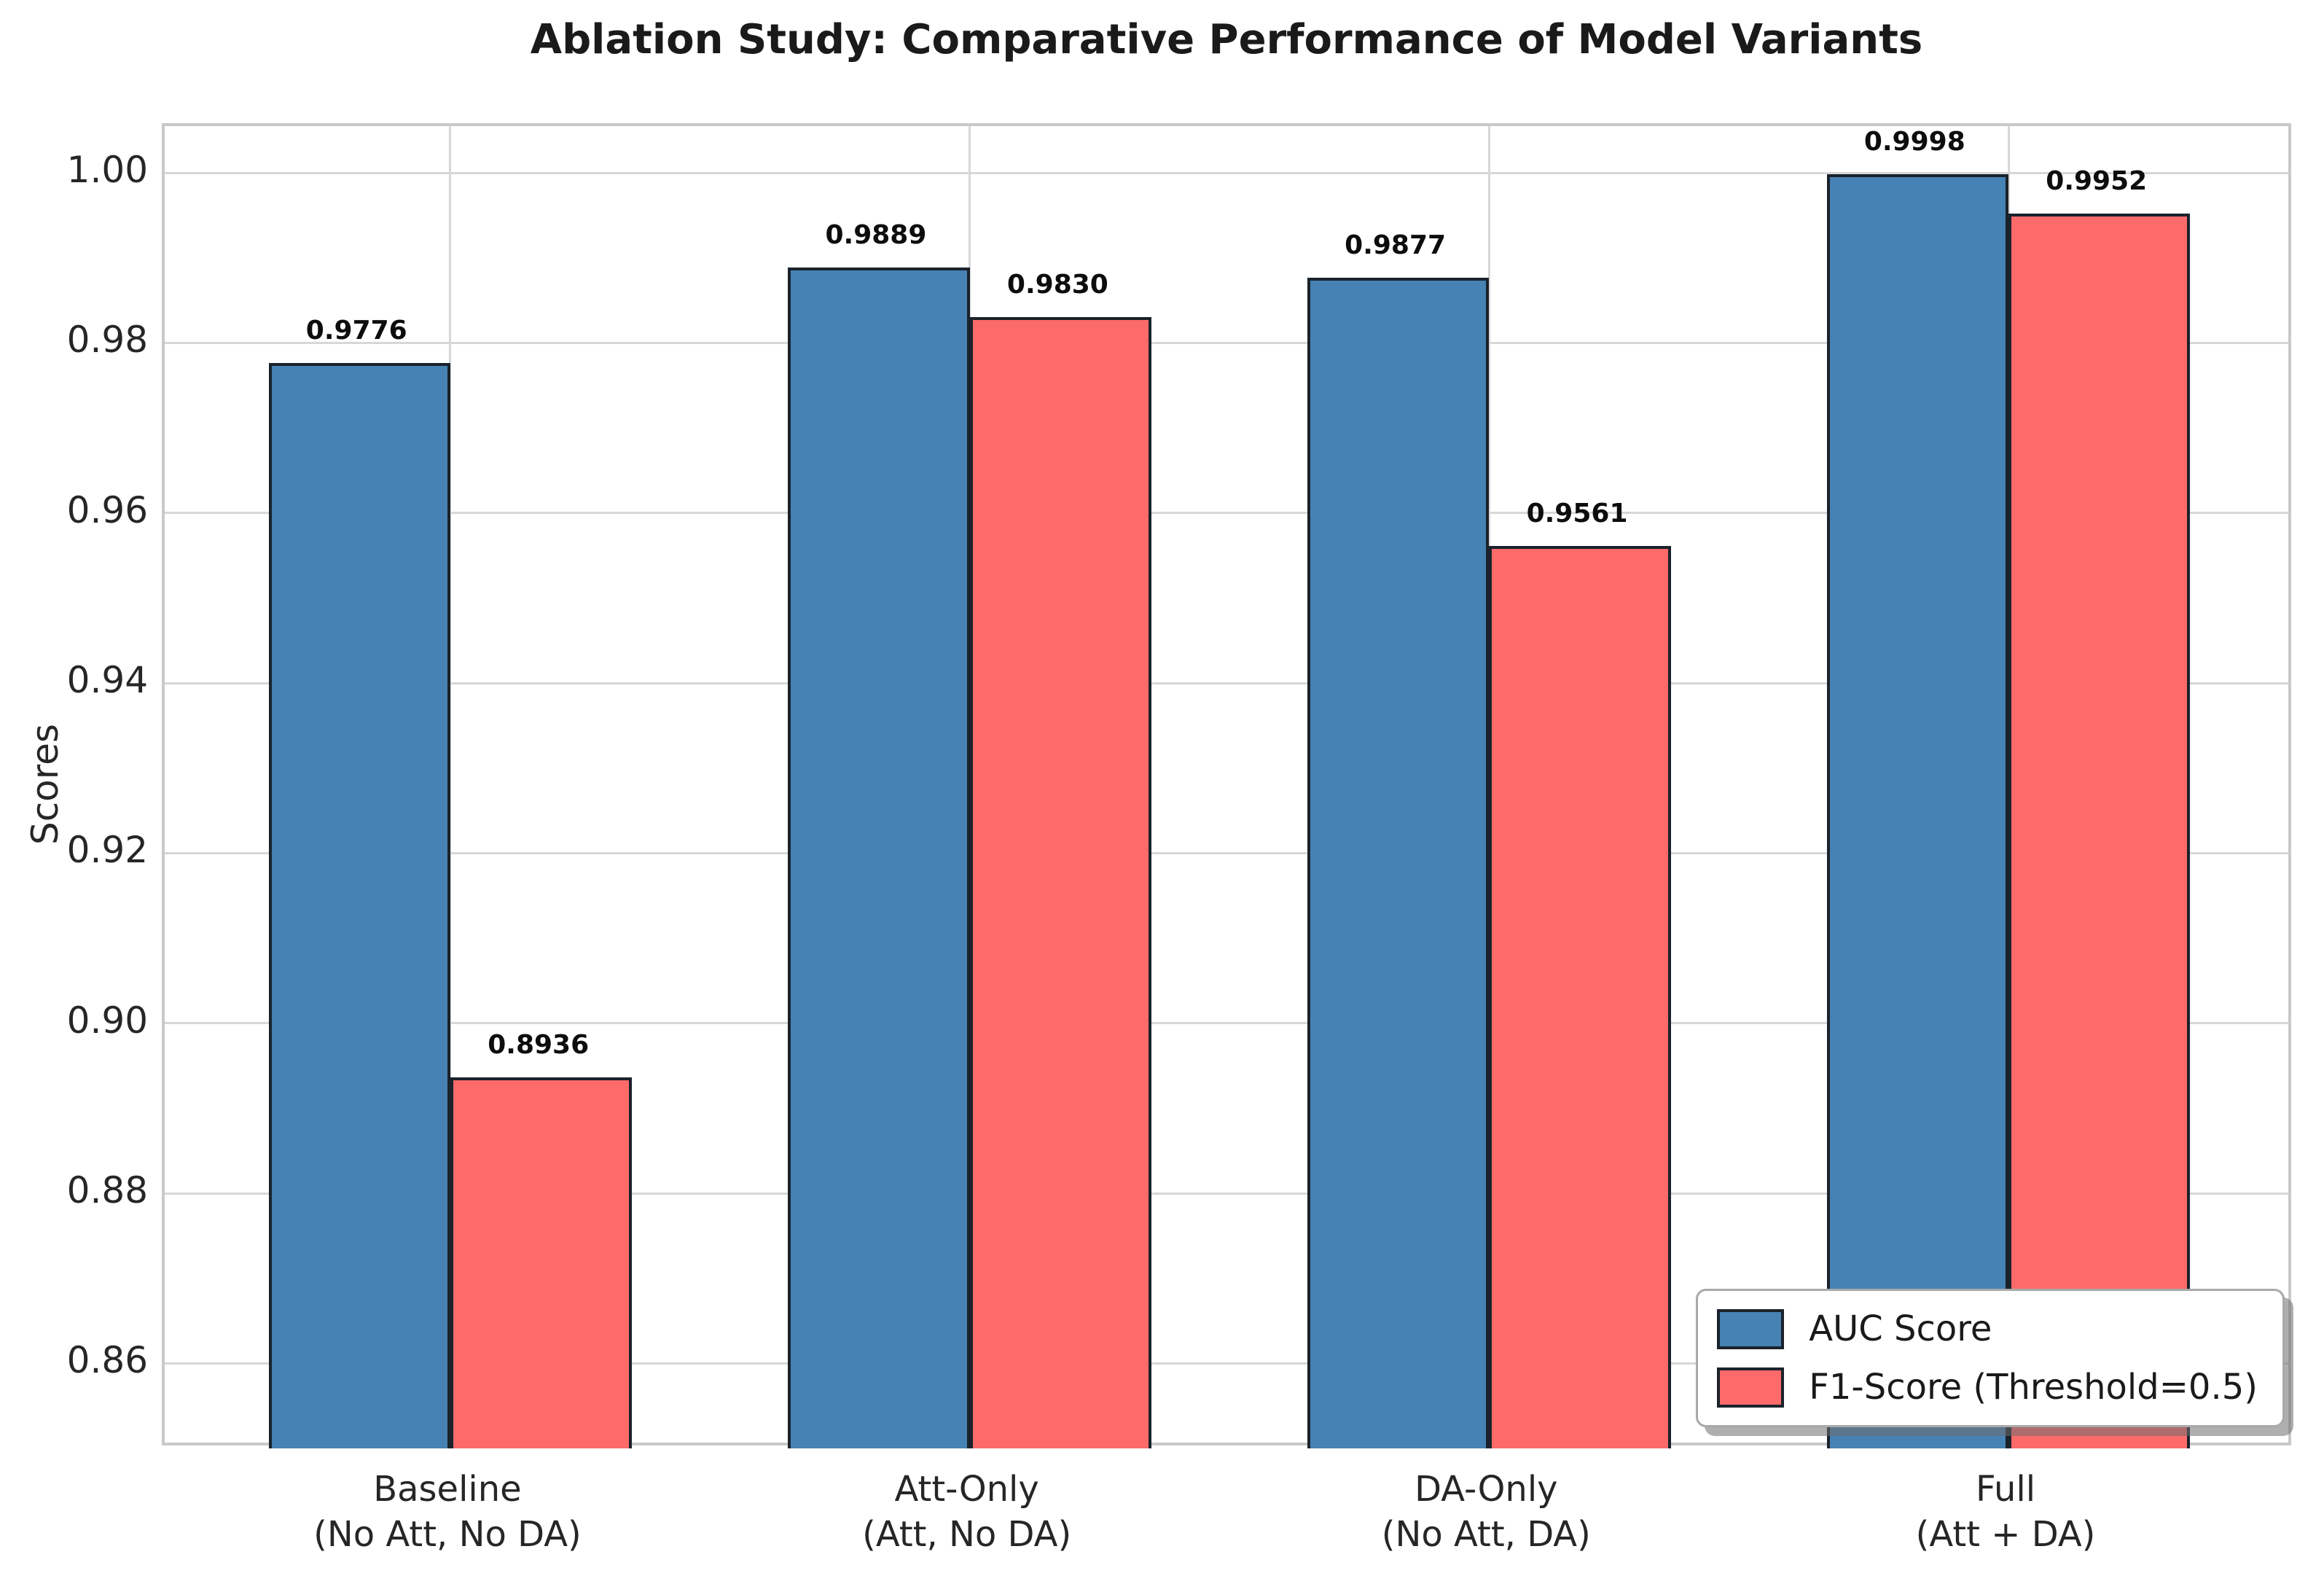 The height and width of the screenshot is (1592, 2324). I want to click on bar-value-label: 0.9830, so click(1057, 285).